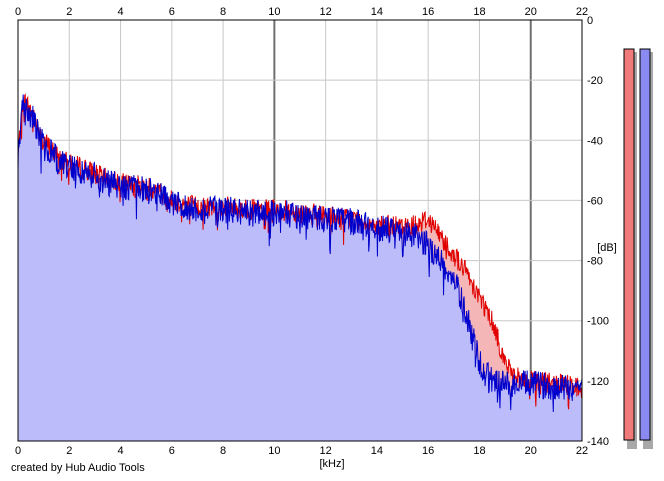  I want to click on x-tick-label-bottom: 20, so click(531, 451).